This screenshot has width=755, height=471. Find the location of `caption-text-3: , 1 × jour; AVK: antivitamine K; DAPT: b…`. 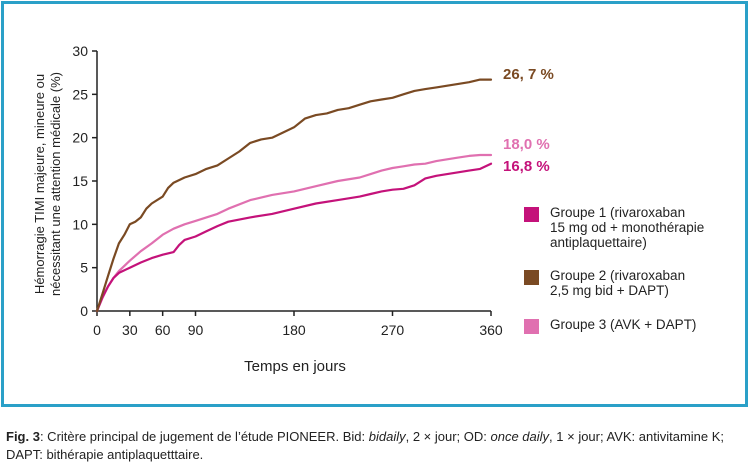

caption-text-3: , 1 × jour; AVK: antivitamine K; DAPT: b… is located at coordinates (365, 445).